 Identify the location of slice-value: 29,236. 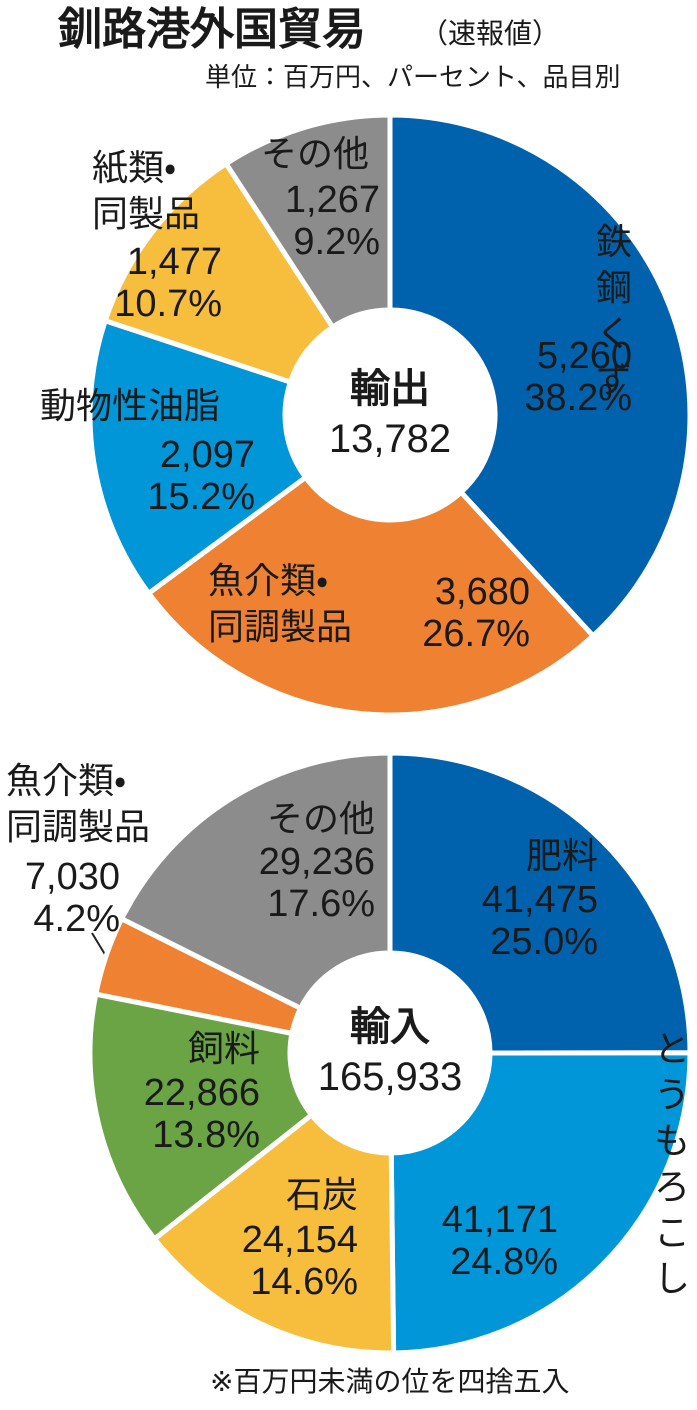
(316, 862).